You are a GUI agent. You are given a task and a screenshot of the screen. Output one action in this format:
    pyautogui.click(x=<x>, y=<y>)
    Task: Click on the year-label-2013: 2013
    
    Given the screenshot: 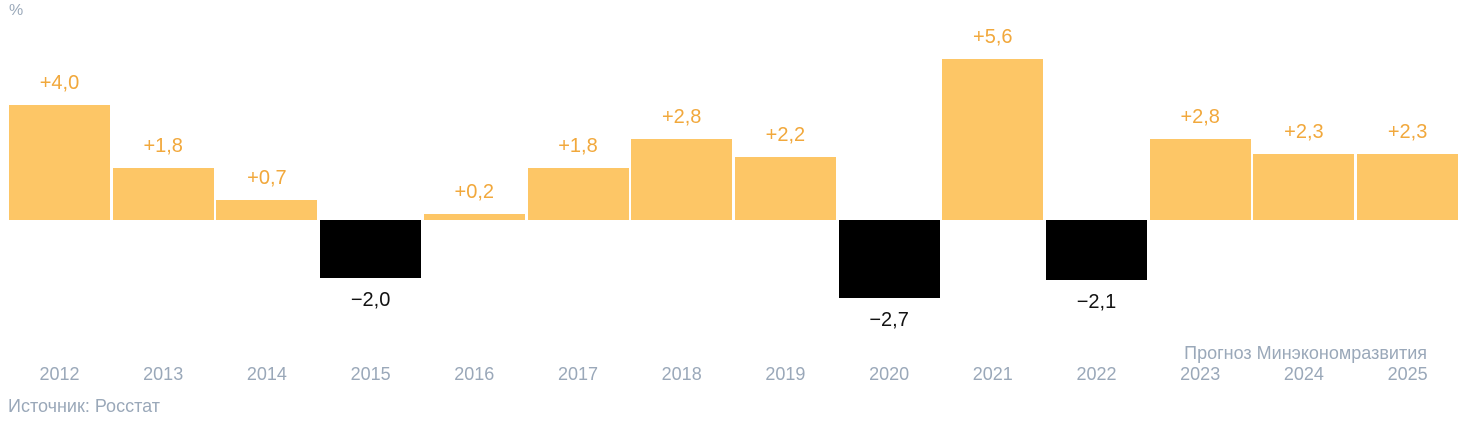 What is the action you would take?
    pyautogui.click(x=163, y=374)
    